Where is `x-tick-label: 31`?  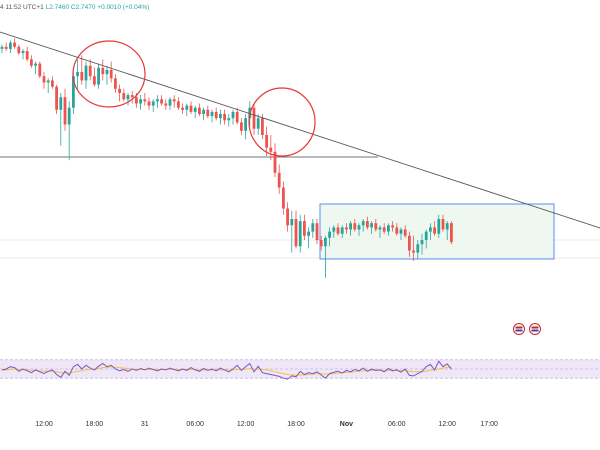
x-tick-label: 31 is located at coordinates (145, 424).